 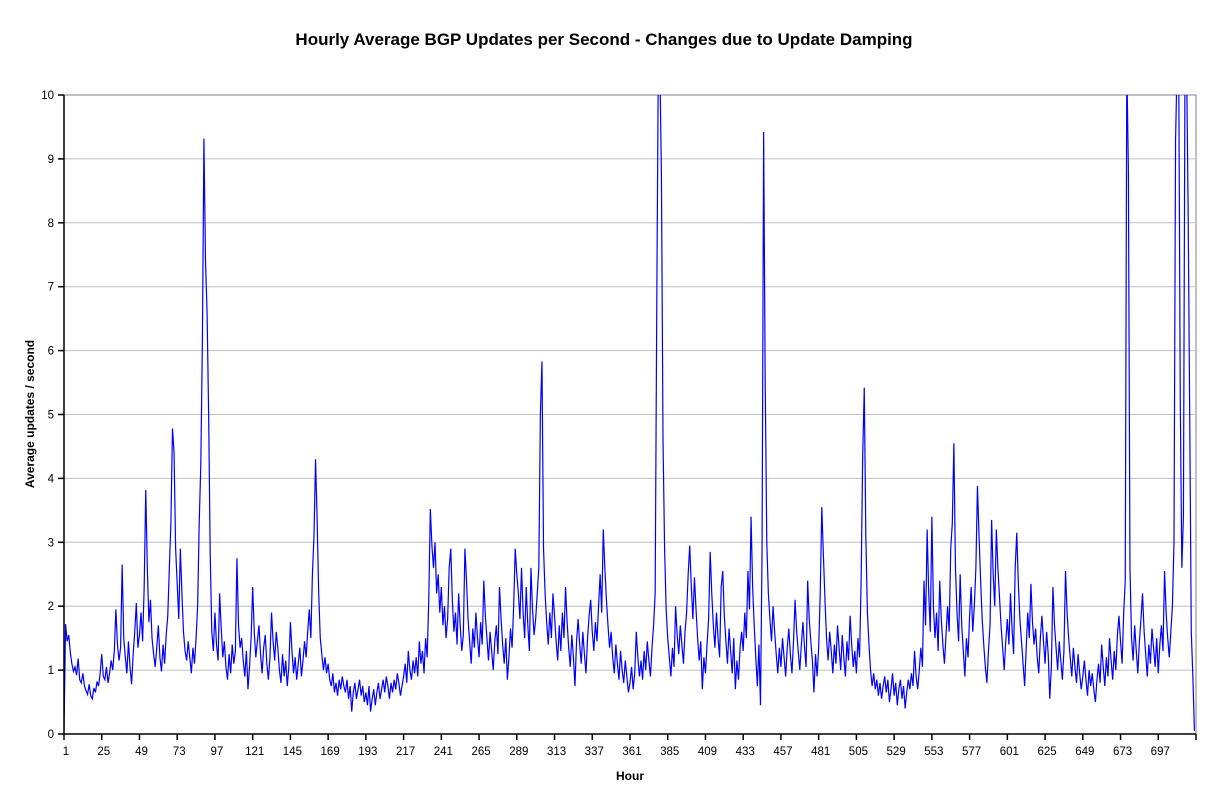 I want to click on x-tick-label: 25, so click(x=103, y=752).